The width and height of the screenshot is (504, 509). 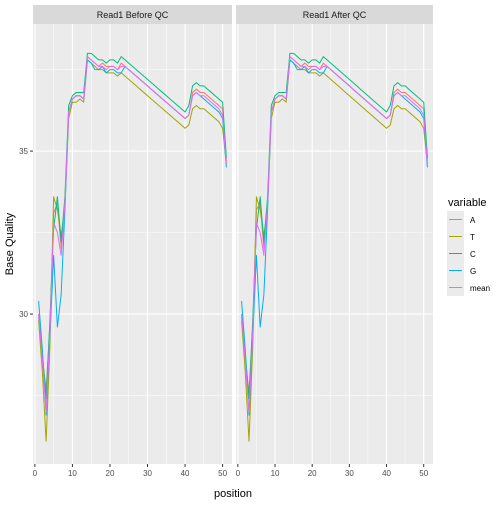 I want to click on x-axis-after-qc: 0 10 20 30 40 50, so click(x=332, y=471).